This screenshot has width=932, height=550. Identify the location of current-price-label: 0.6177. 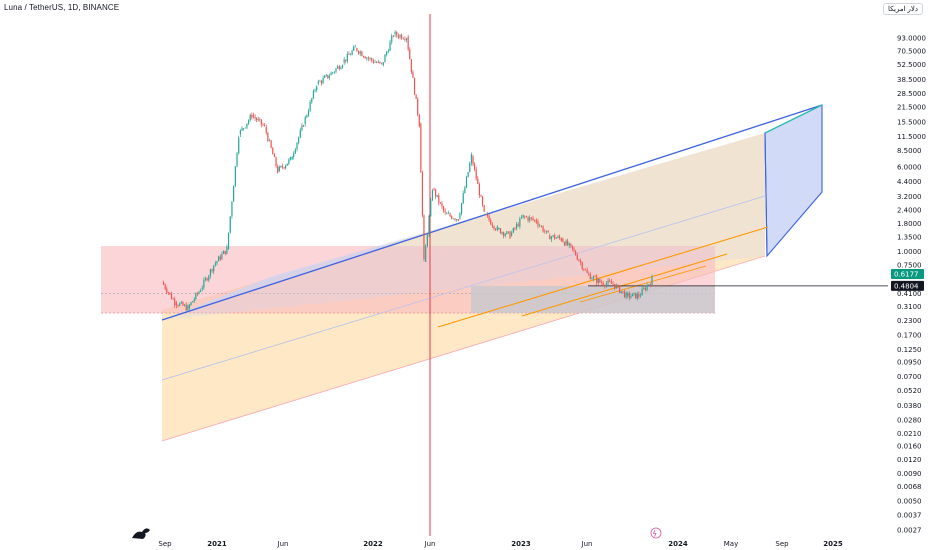
(906, 275).